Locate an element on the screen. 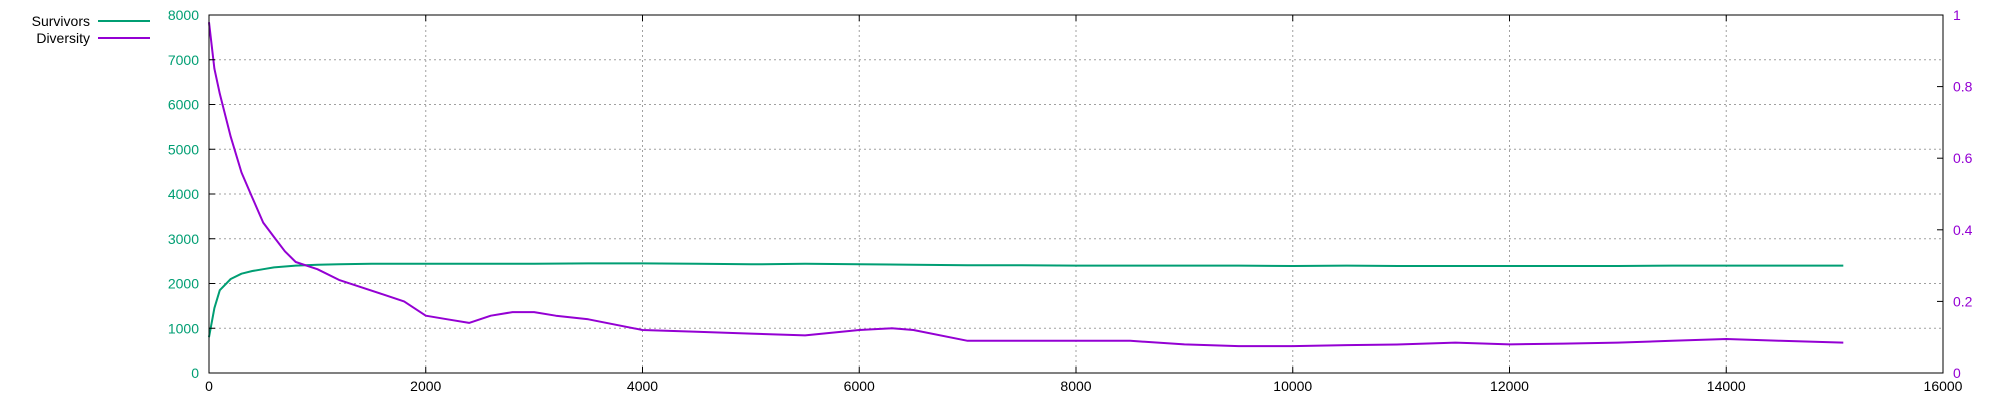 This screenshot has width=2000, height=400. legend-item-survivors: Survivors is located at coordinates (75, 20).